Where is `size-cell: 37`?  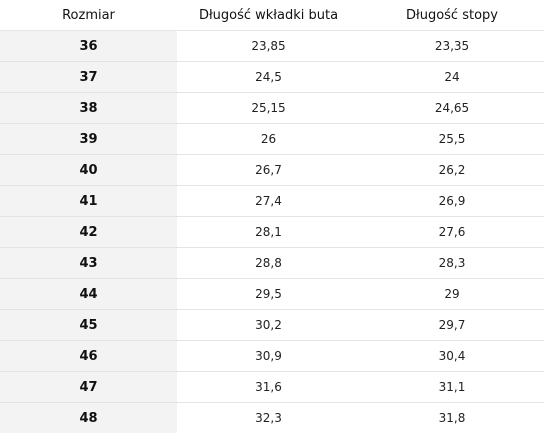 size-cell: 37 is located at coordinates (88, 77).